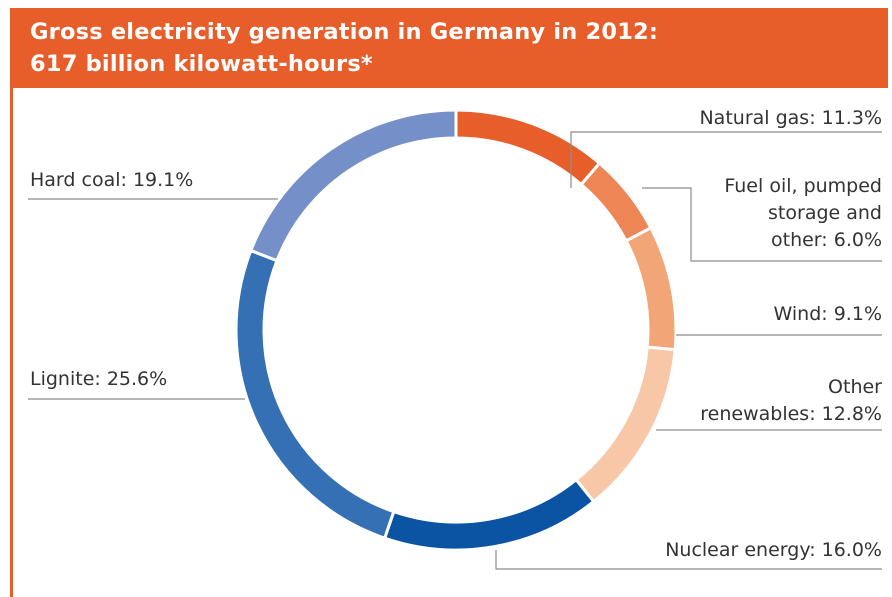 This screenshot has width=892, height=597. Describe the element at coordinates (528, 147) in the screenshot. I see `donut-slice-natural-gas` at that location.